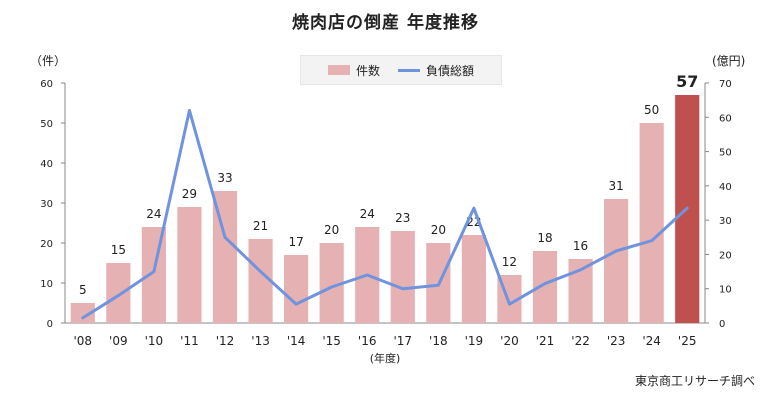  I want to click on right-tick-label: 60, so click(725, 118).